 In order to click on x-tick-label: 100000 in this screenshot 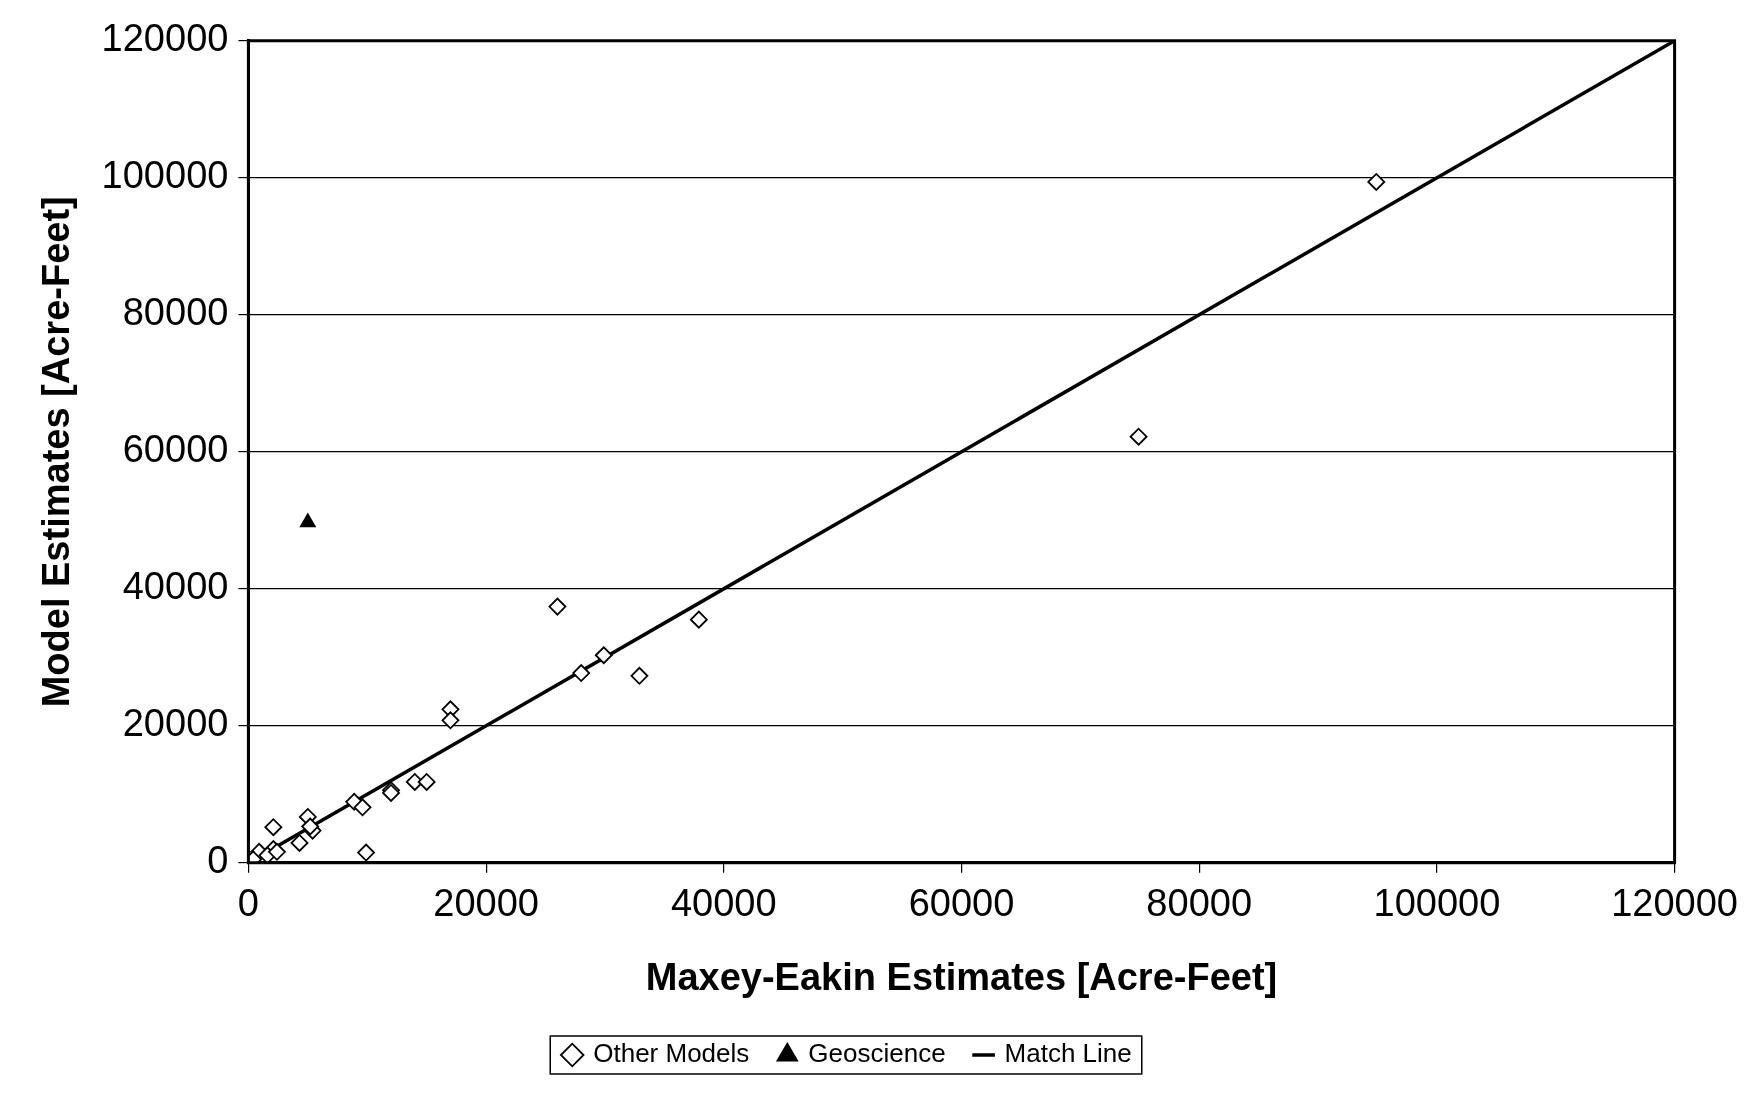, I will do `click(1437, 903)`.